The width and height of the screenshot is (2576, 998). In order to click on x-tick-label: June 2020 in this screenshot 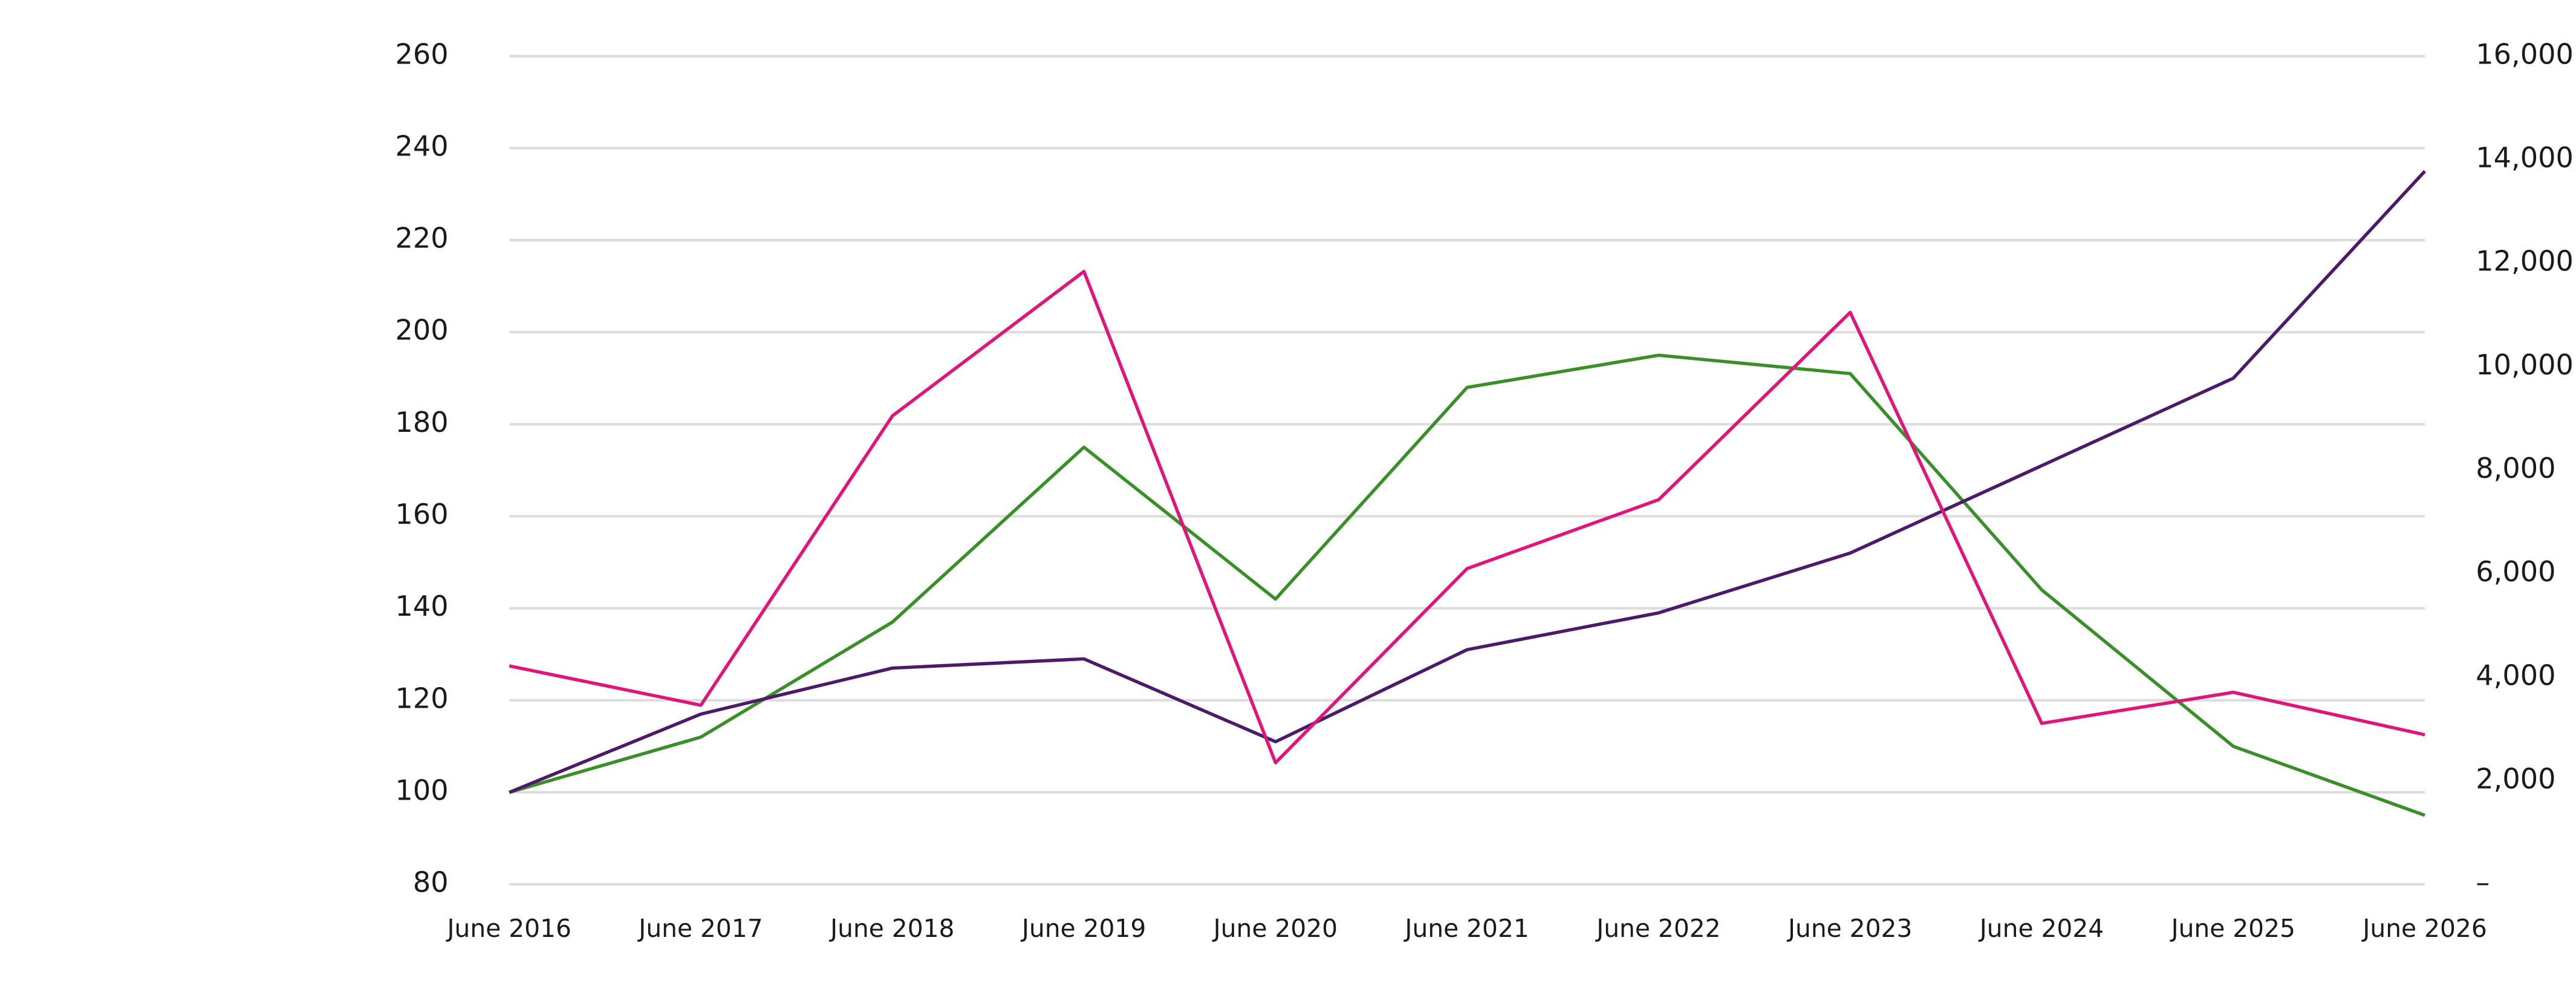, I will do `click(1275, 928)`.